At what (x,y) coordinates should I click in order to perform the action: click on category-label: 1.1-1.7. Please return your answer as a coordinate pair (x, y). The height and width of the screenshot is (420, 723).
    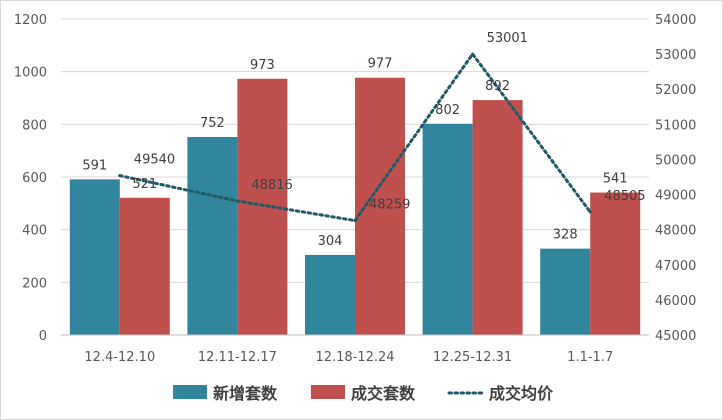
    Looking at the image, I should click on (590, 357).